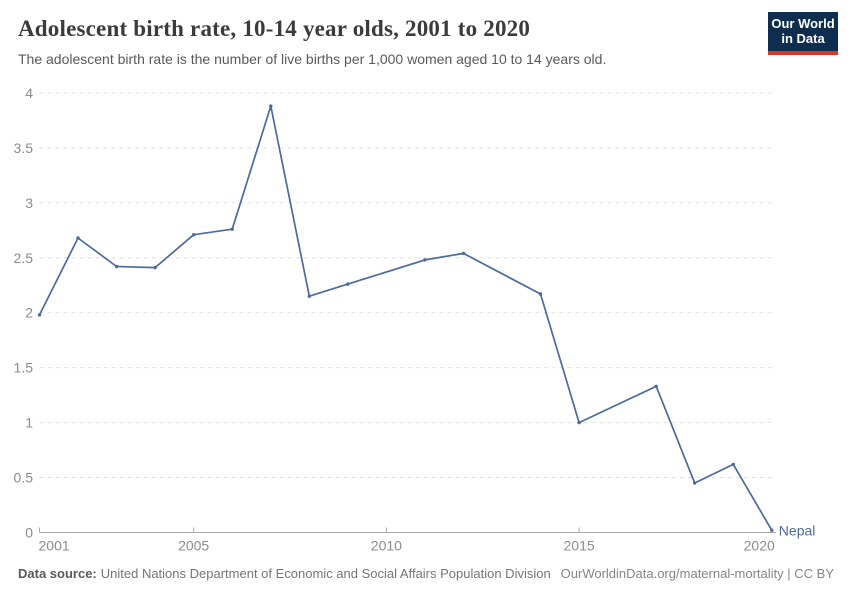 The height and width of the screenshot is (600, 850). I want to click on entity-label-nepal: Nepal, so click(797, 530).